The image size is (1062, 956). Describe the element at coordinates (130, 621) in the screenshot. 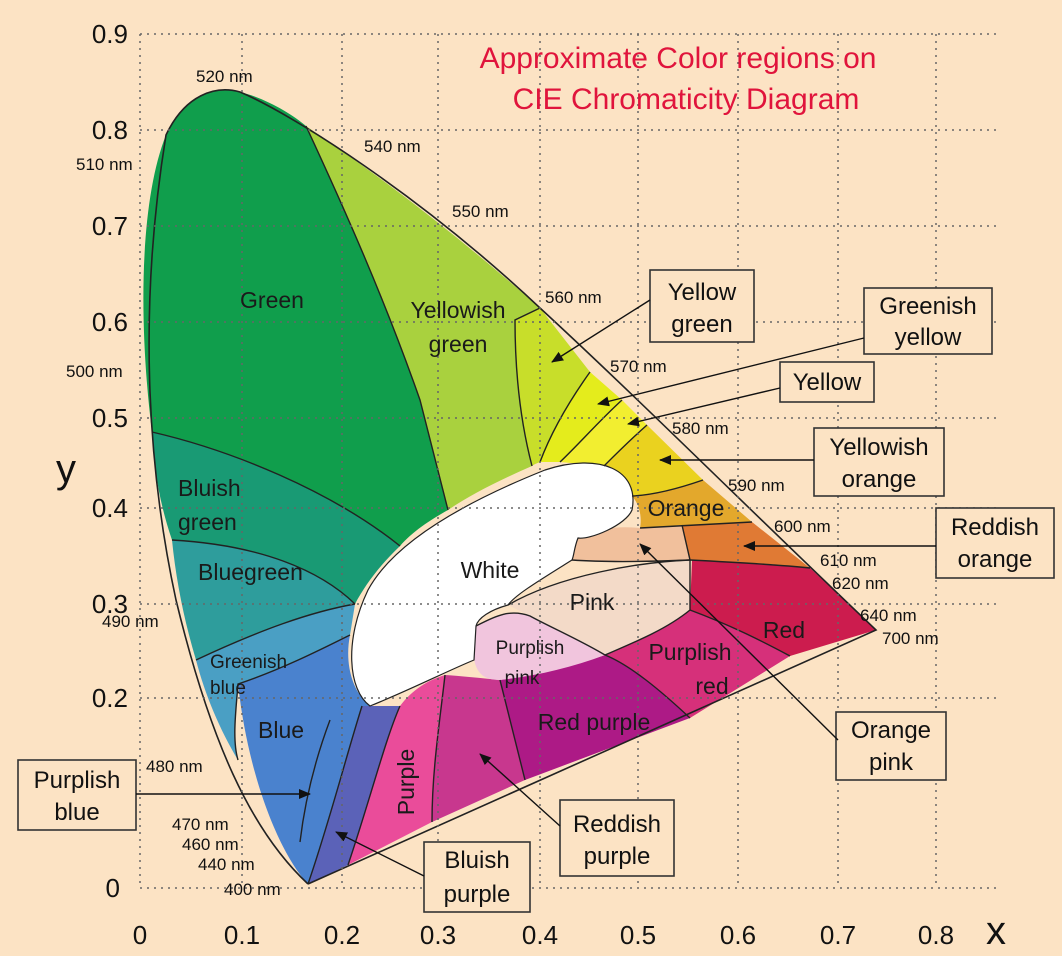

I see `wavelength-label: 490 nm` at that location.